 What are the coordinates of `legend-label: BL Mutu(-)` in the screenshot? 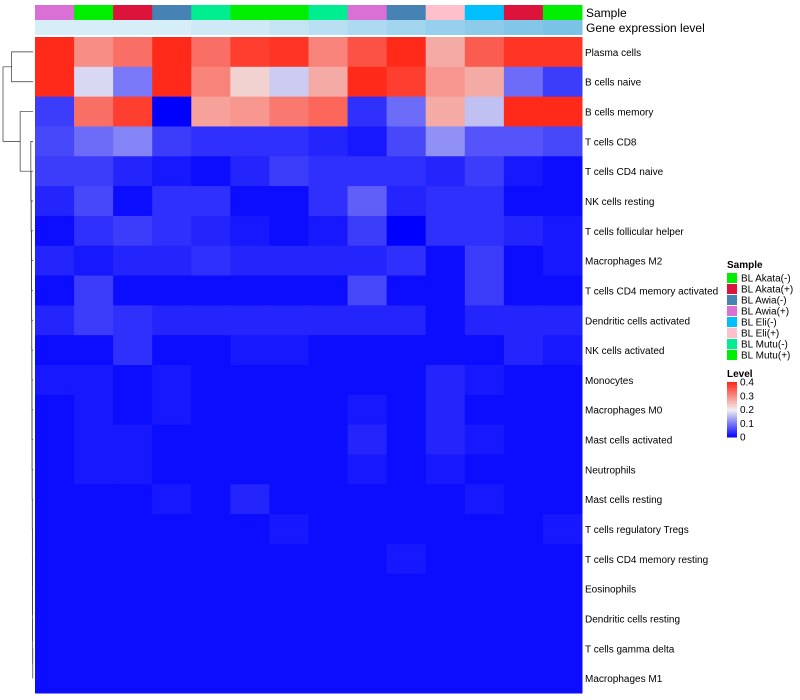 It's located at (764, 345).